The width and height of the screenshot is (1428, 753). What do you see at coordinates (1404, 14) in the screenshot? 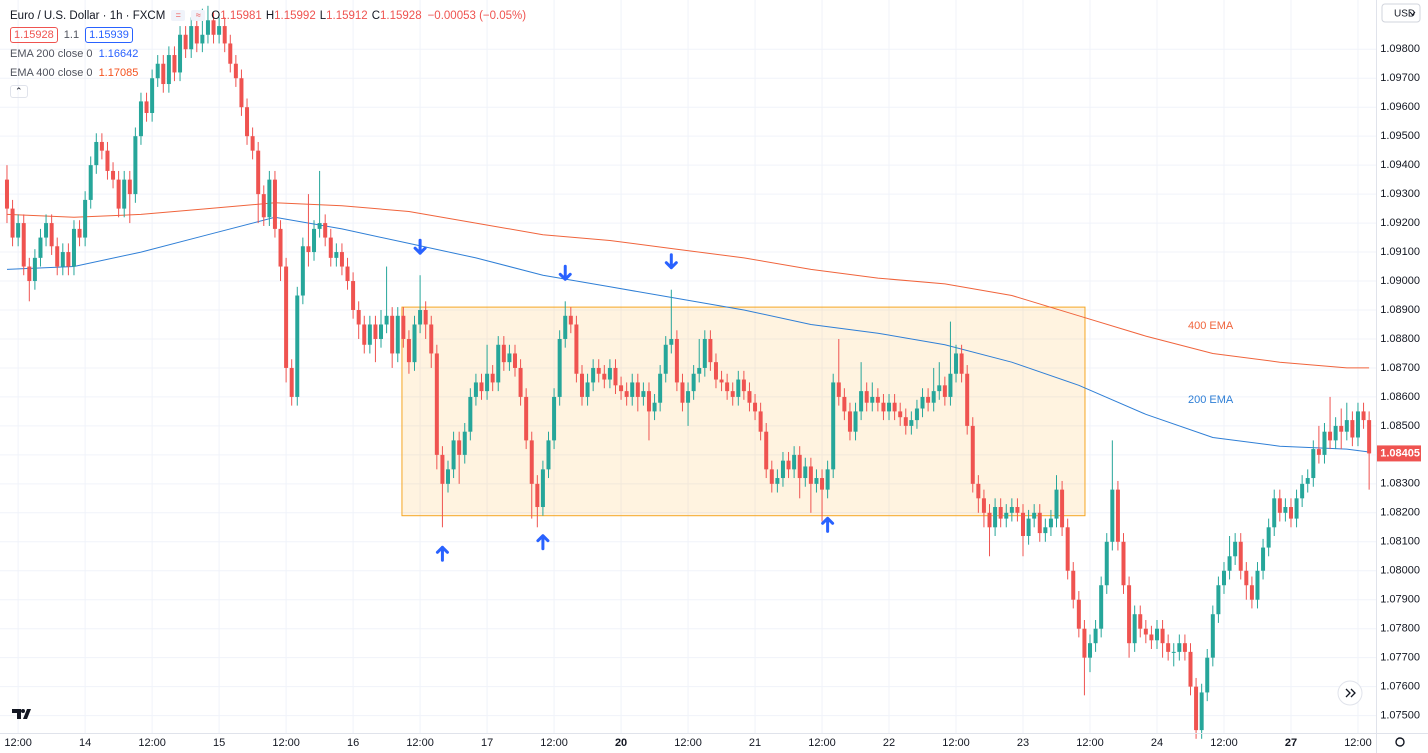
I see `currency-label: USD` at bounding box center [1404, 14].